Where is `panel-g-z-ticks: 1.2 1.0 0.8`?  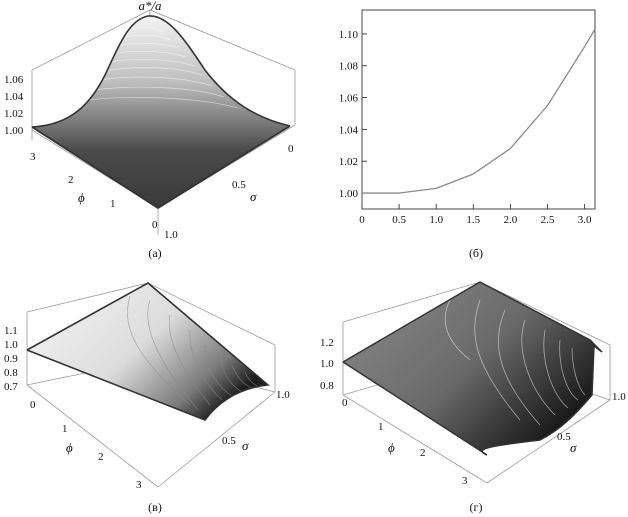 panel-g-z-ticks: 1.2 1.0 0.8 is located at coordinates (327, 364).